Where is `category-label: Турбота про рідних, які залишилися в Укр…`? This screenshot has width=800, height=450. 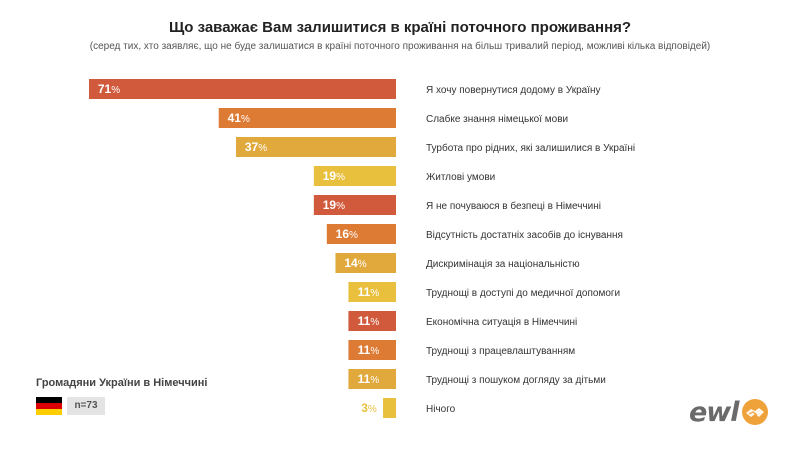 category-label: Турбота про рідних, які залишилися в Укр… is located at coordinates (530, 148).